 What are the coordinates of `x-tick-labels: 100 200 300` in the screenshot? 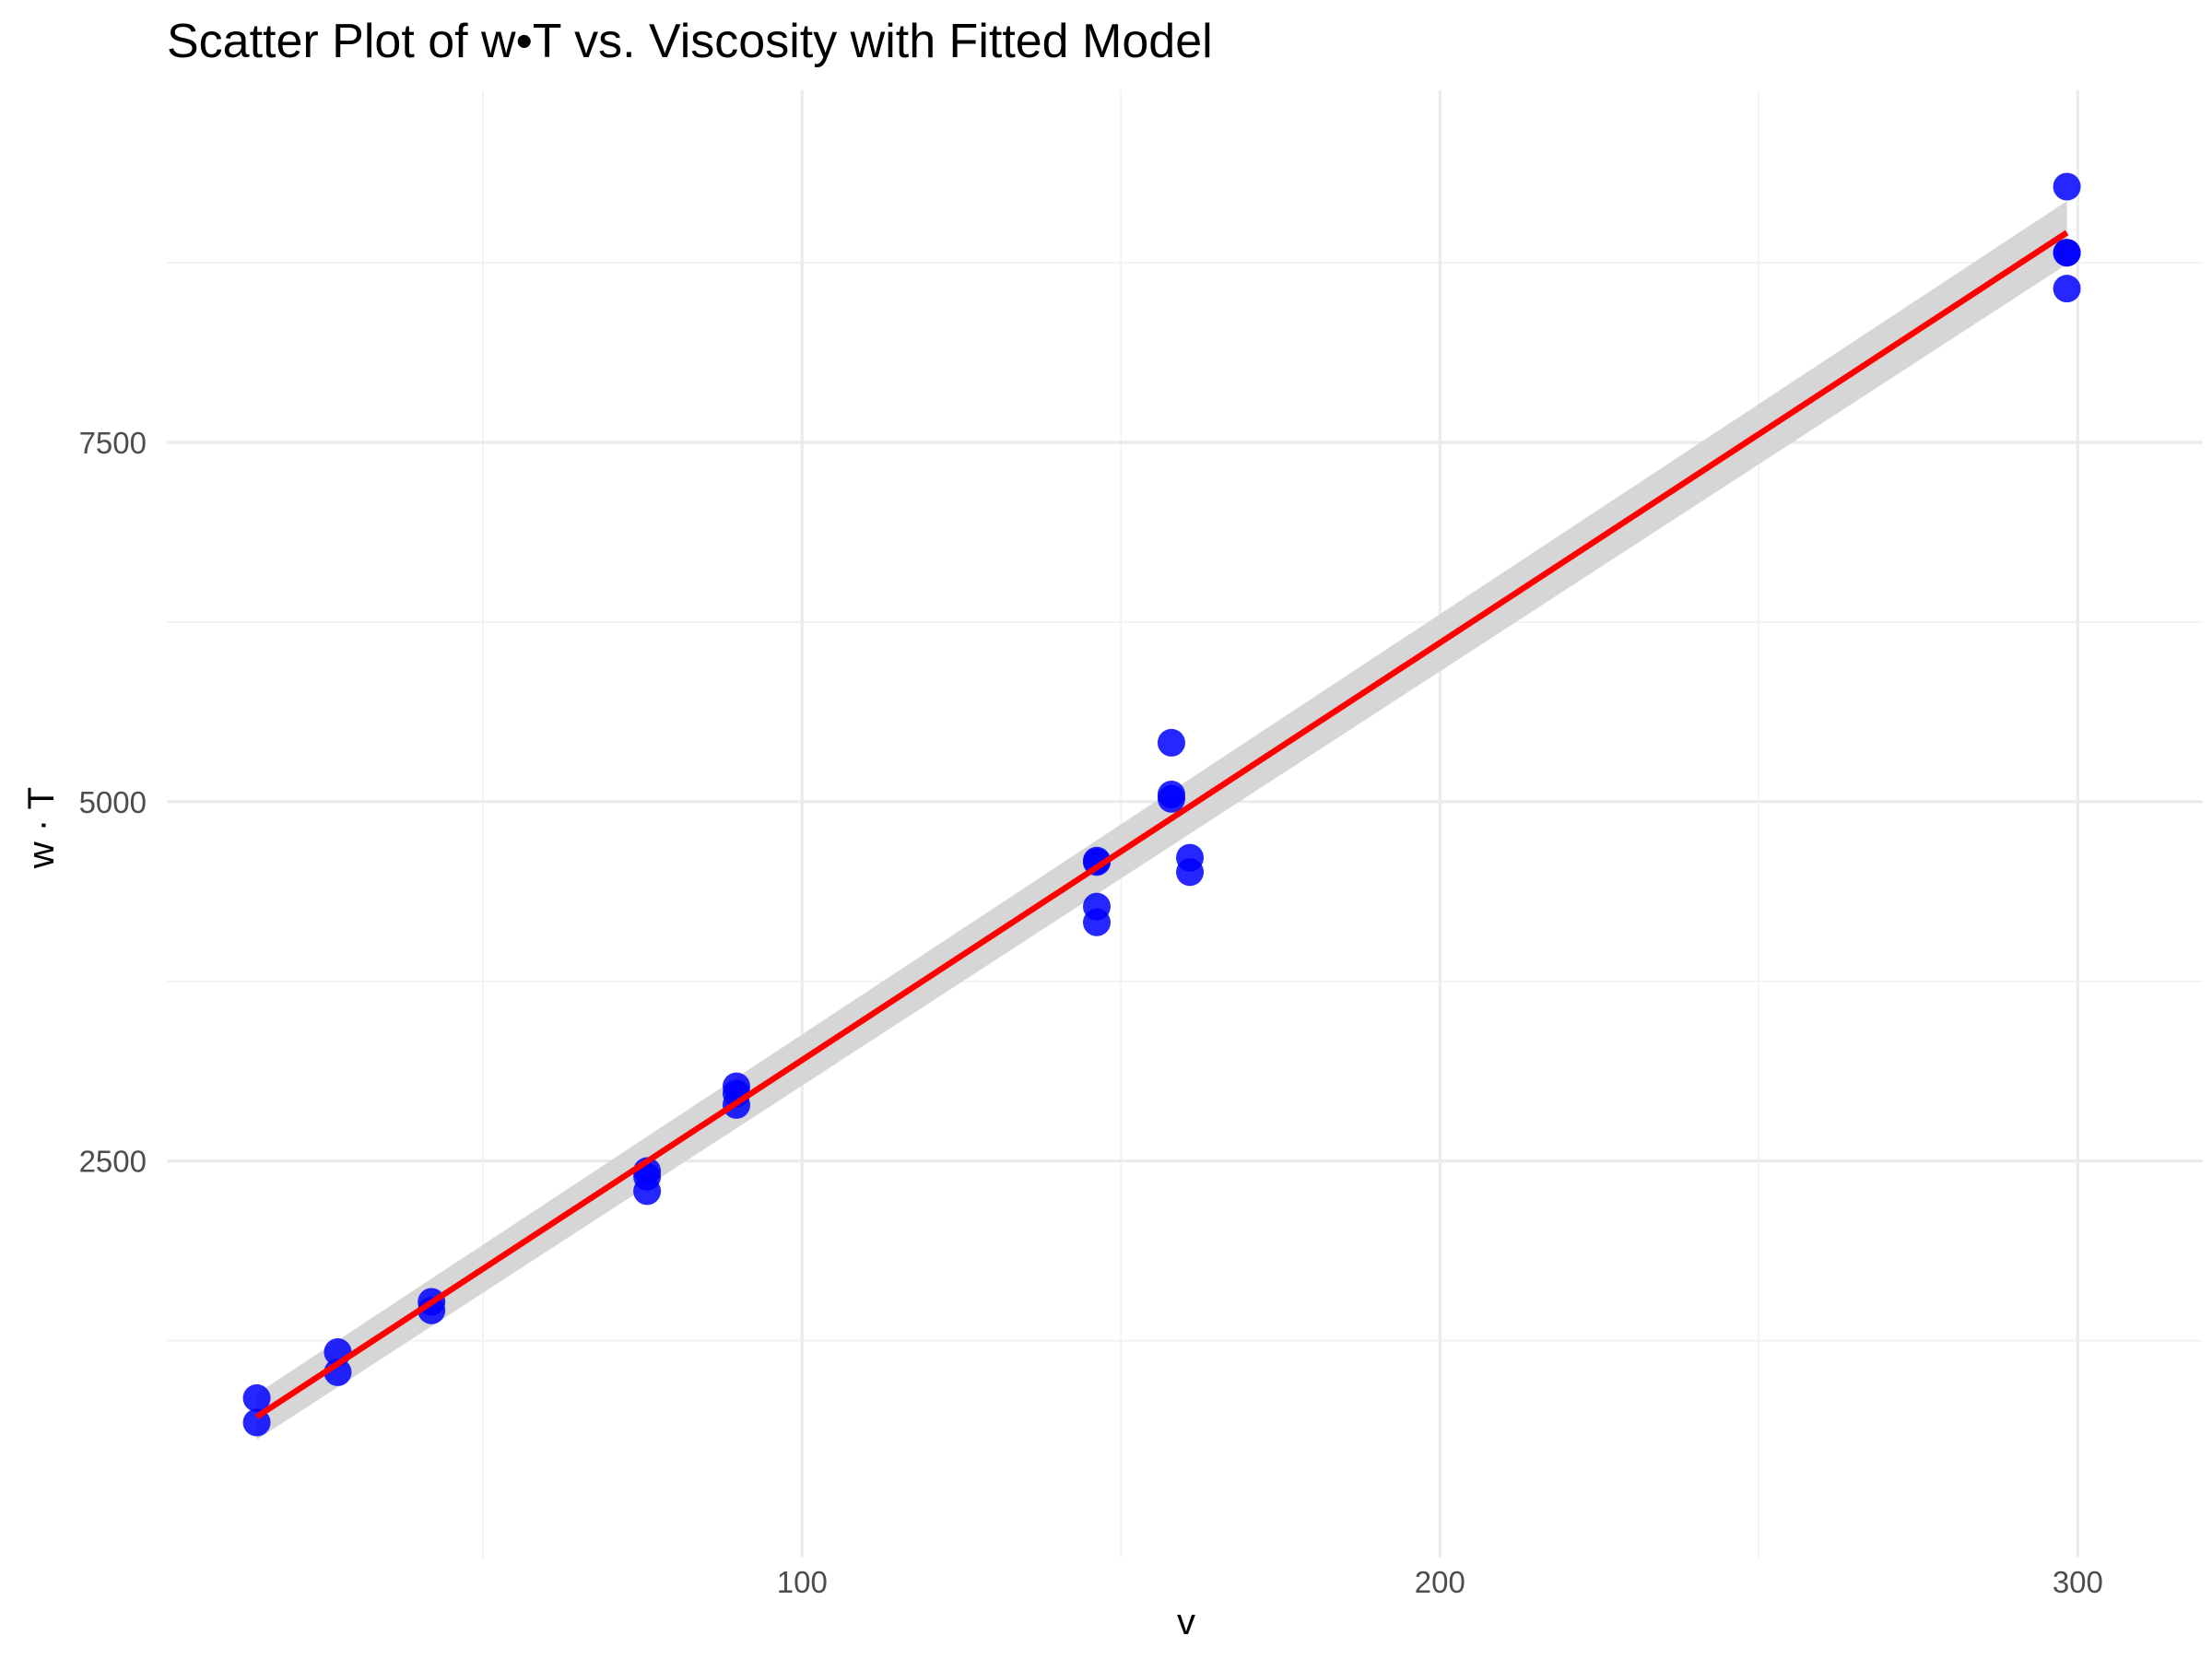 It's located at (1440, 1582).